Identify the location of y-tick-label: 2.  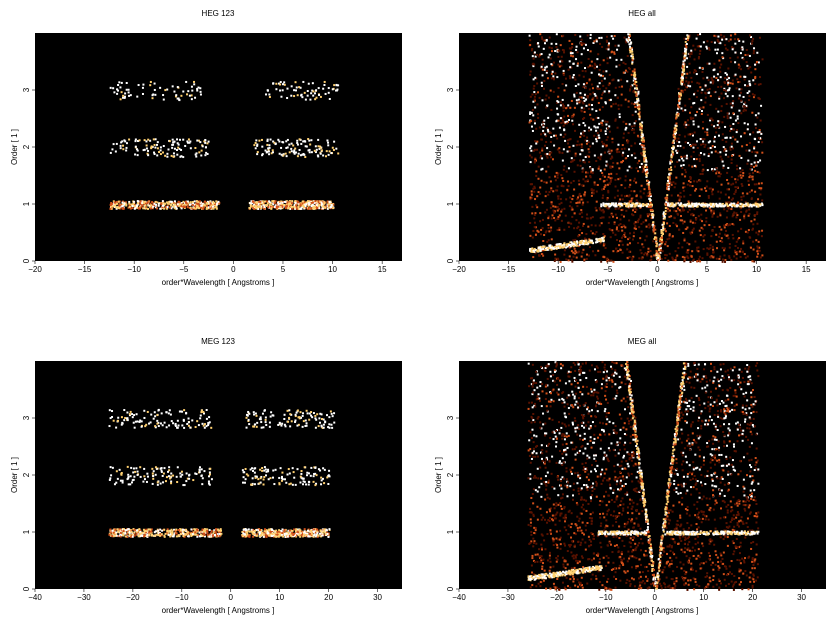
(26, 146).